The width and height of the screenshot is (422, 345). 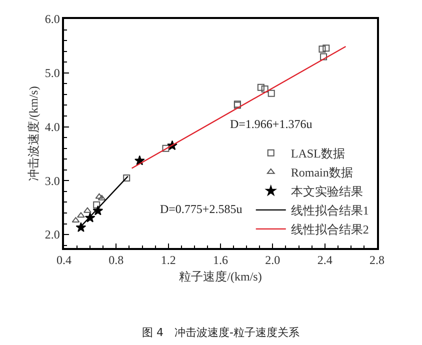 What do you see at coordinates (272, 260) in the screenshot?
I see `x-tick-label: 2.0` at bounding box center [272, 260].